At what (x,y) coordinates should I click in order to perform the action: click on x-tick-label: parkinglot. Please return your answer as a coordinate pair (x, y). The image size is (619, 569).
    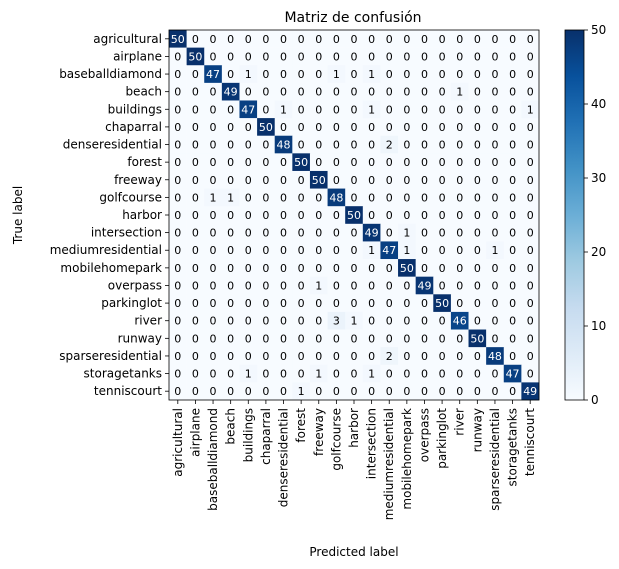
    Looking at the image, I should click on (442, 438).